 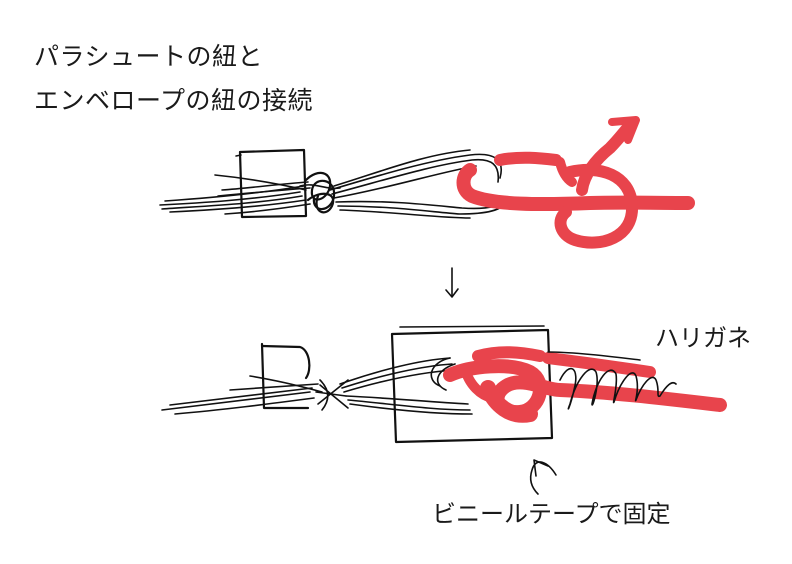 I want to click on title-line-1: パラシュートの紐と, so click(x=149, y=56).